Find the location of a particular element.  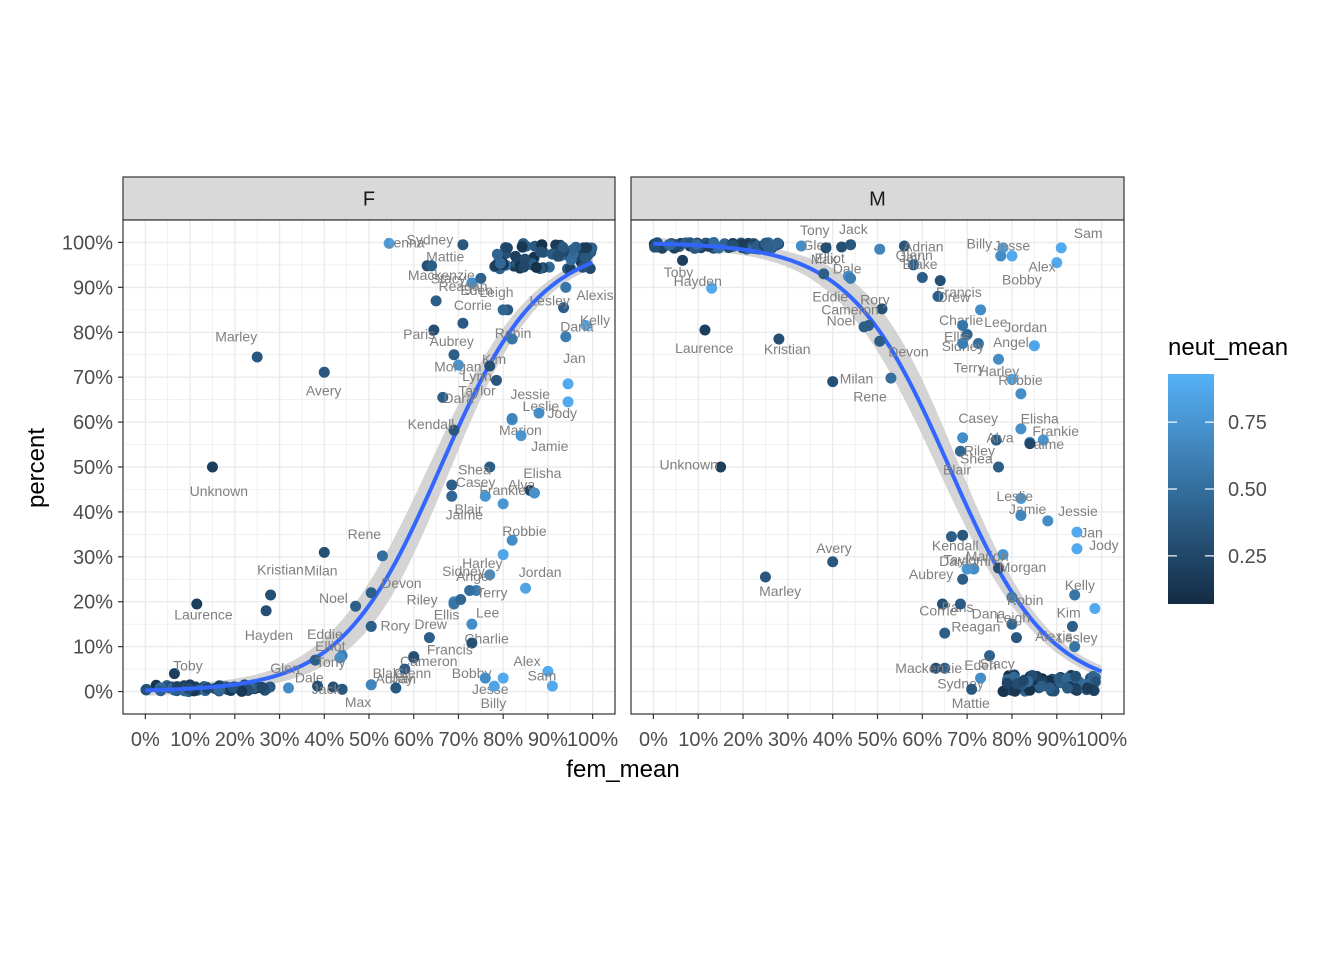

data-point-jan is located at coordinates (568, 384).